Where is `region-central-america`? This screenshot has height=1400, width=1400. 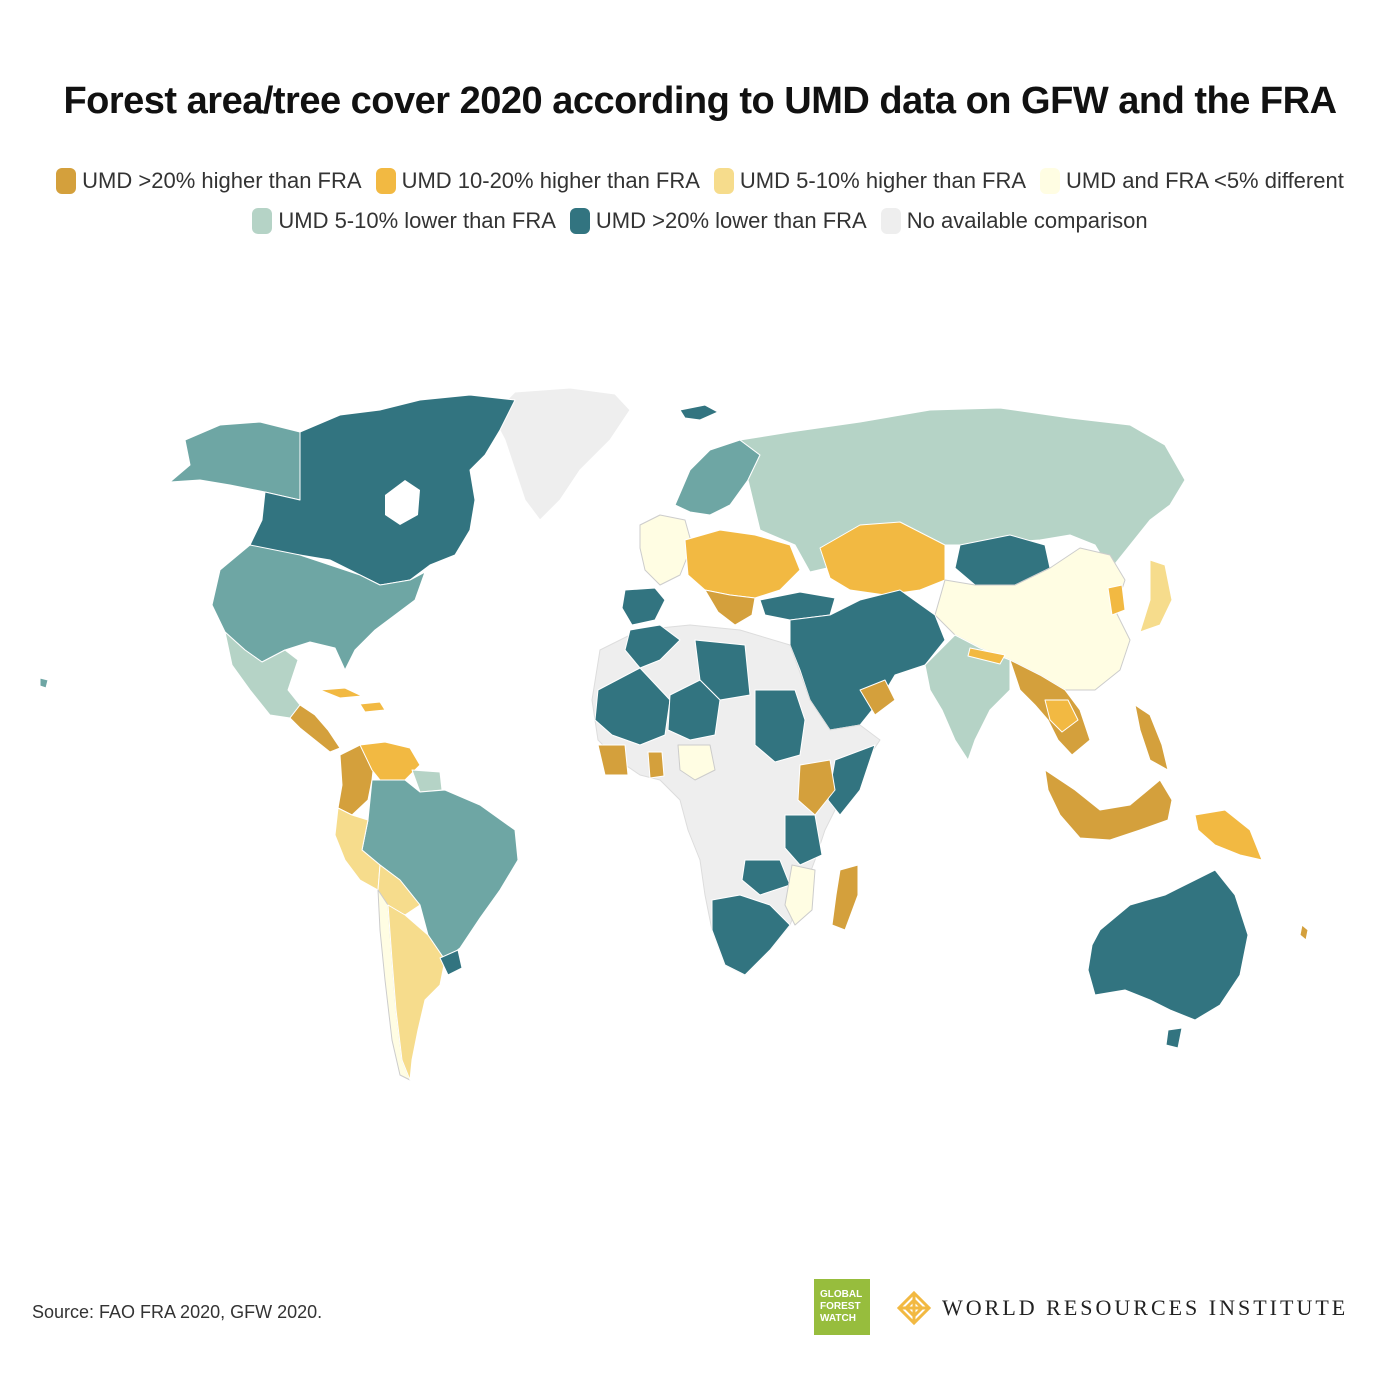 region-central-america is located at coordinates (315, 728).